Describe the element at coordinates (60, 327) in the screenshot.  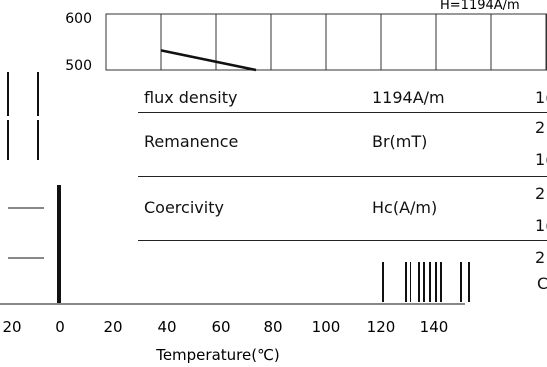
I see `x-tick-label: 0` at that location.